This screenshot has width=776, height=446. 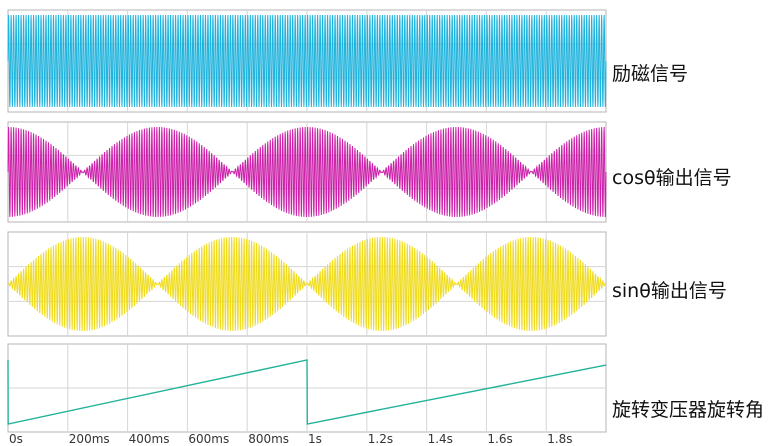 I want to click on rotation-angle-trace, so click(x=307, y=392).